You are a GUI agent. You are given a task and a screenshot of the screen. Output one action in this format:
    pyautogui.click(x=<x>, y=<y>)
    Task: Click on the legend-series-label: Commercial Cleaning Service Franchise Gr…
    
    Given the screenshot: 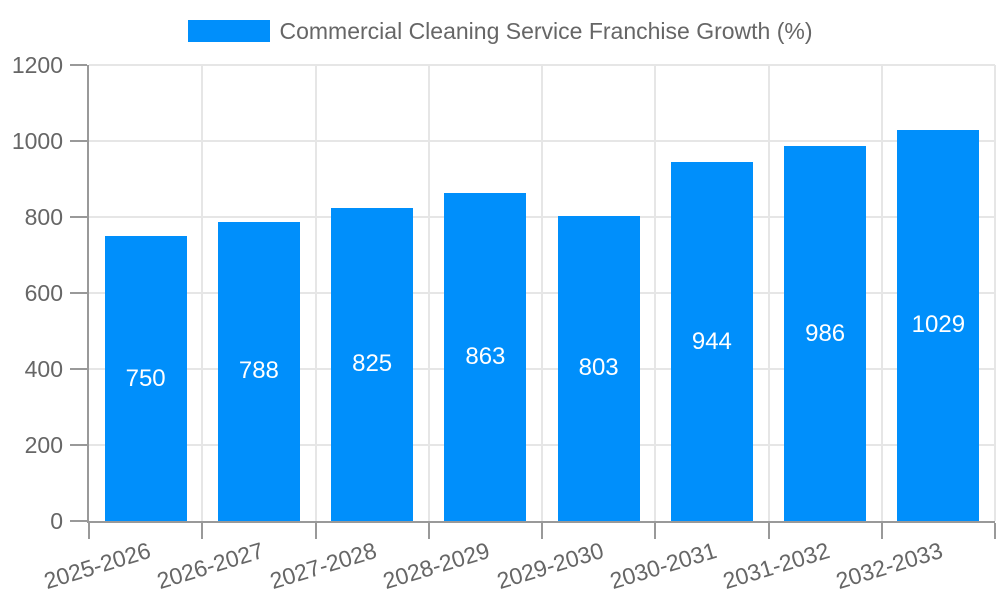 What is the action you would take?
    pyautogui.click(x=546, y=31)
    